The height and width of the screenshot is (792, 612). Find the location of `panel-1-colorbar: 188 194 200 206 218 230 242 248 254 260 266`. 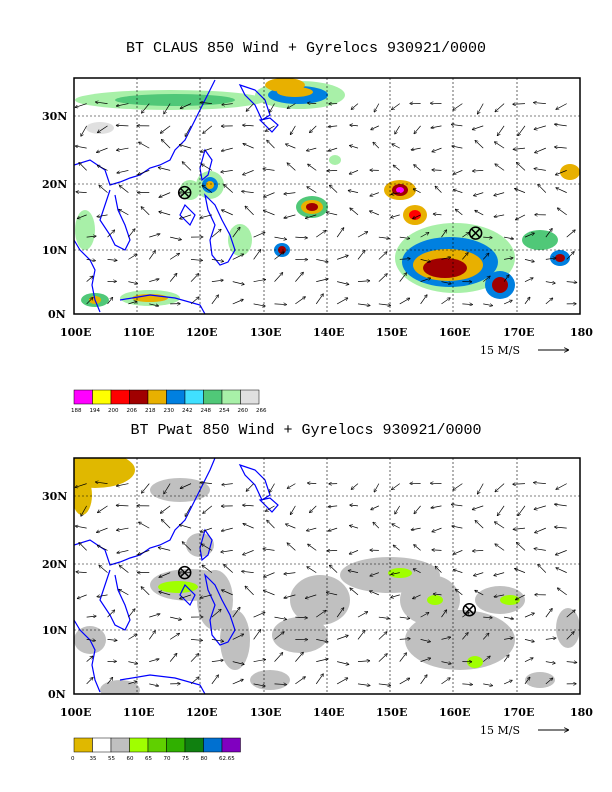

panel-1-colorbar: 188 194 200 206 218 230 242 248 254 260 266 is located at coordinates (169, 401).